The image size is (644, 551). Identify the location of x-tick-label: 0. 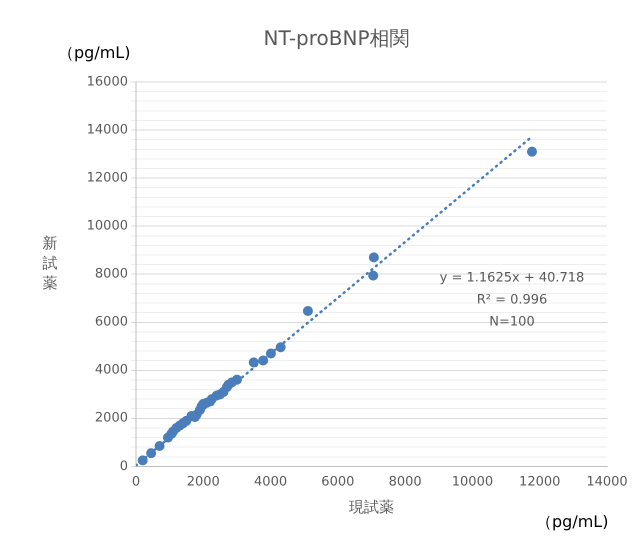
(136, 482).